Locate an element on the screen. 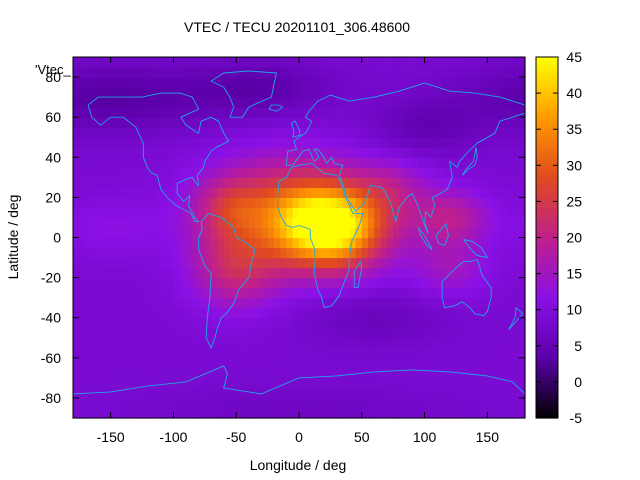  x-tick-label: 0 is located at coordinates (299, 437).